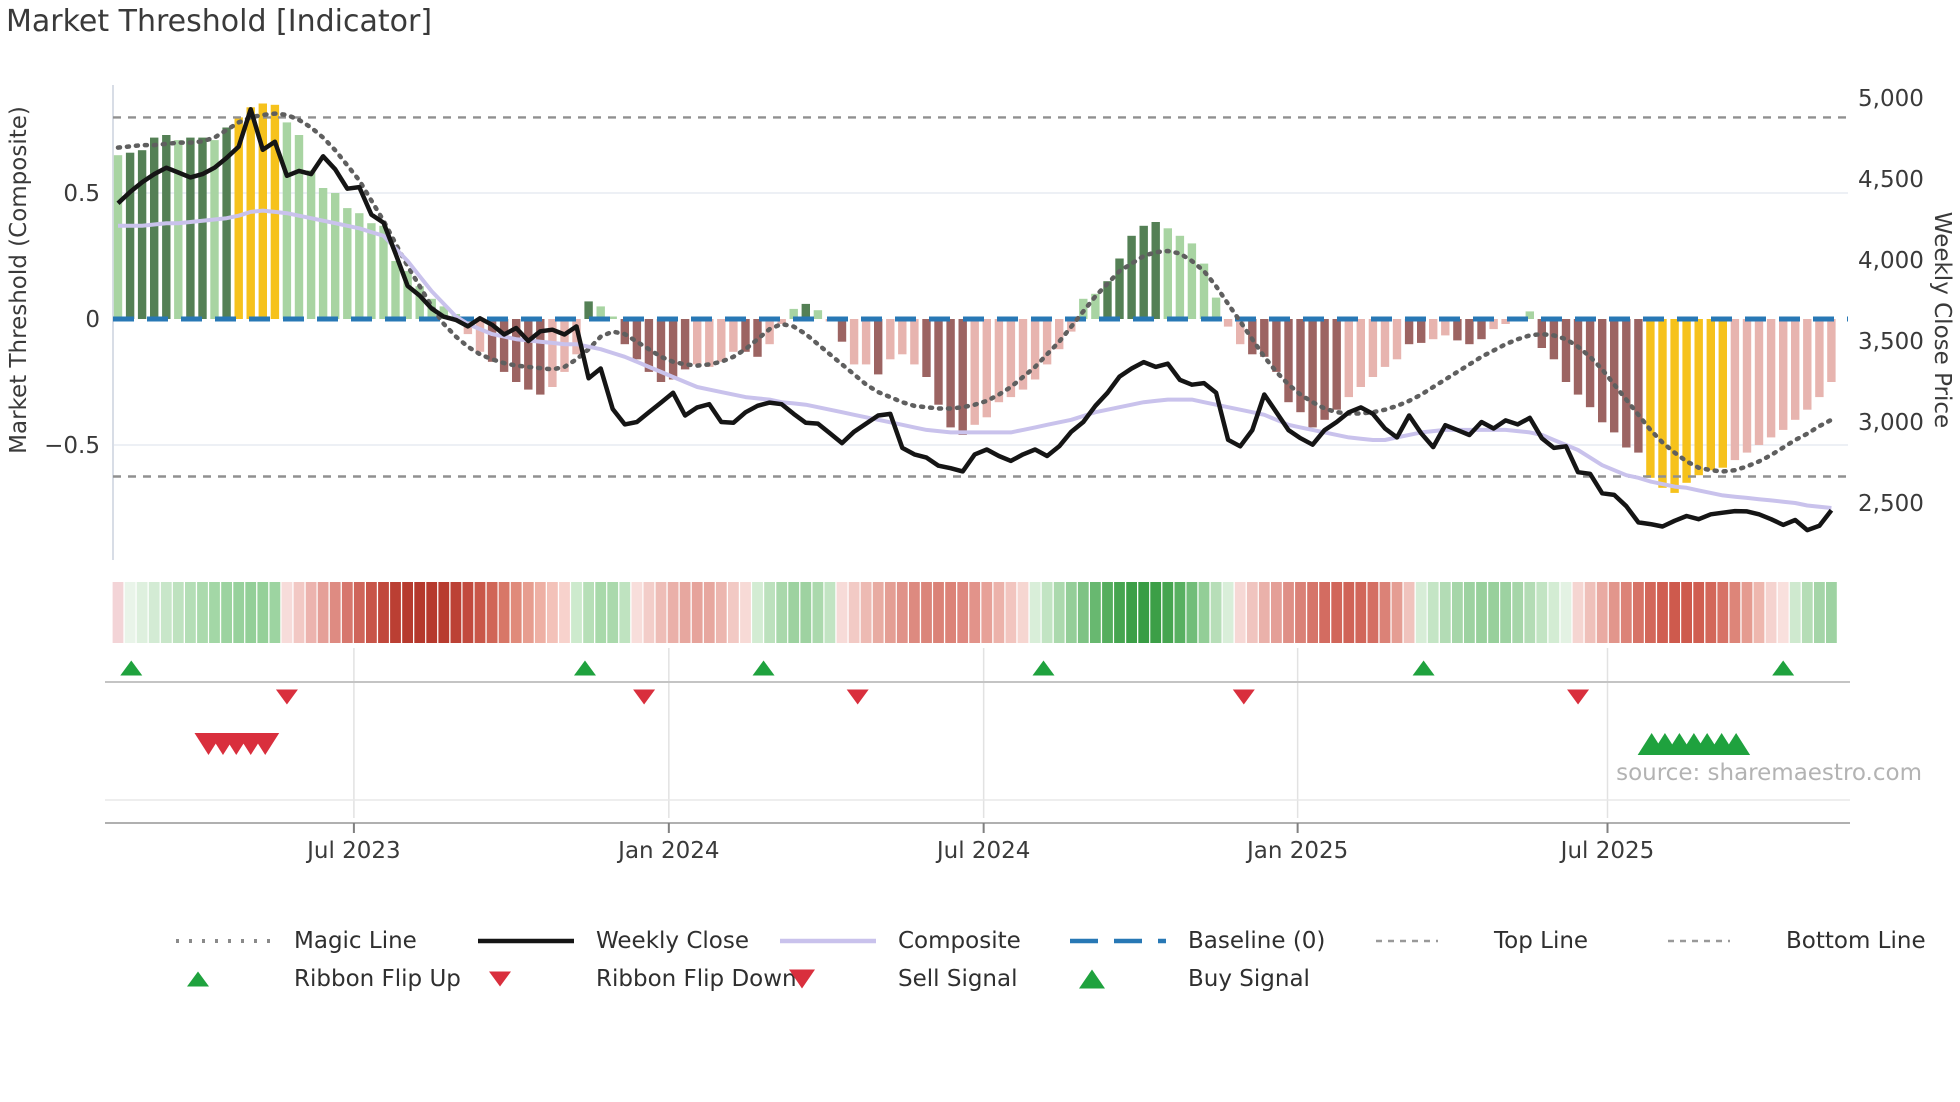  What do you see at coordinates (857, 697) in the screenshot?
I see `ribbon-flip-down-marker` at bounding box center [857, 697].